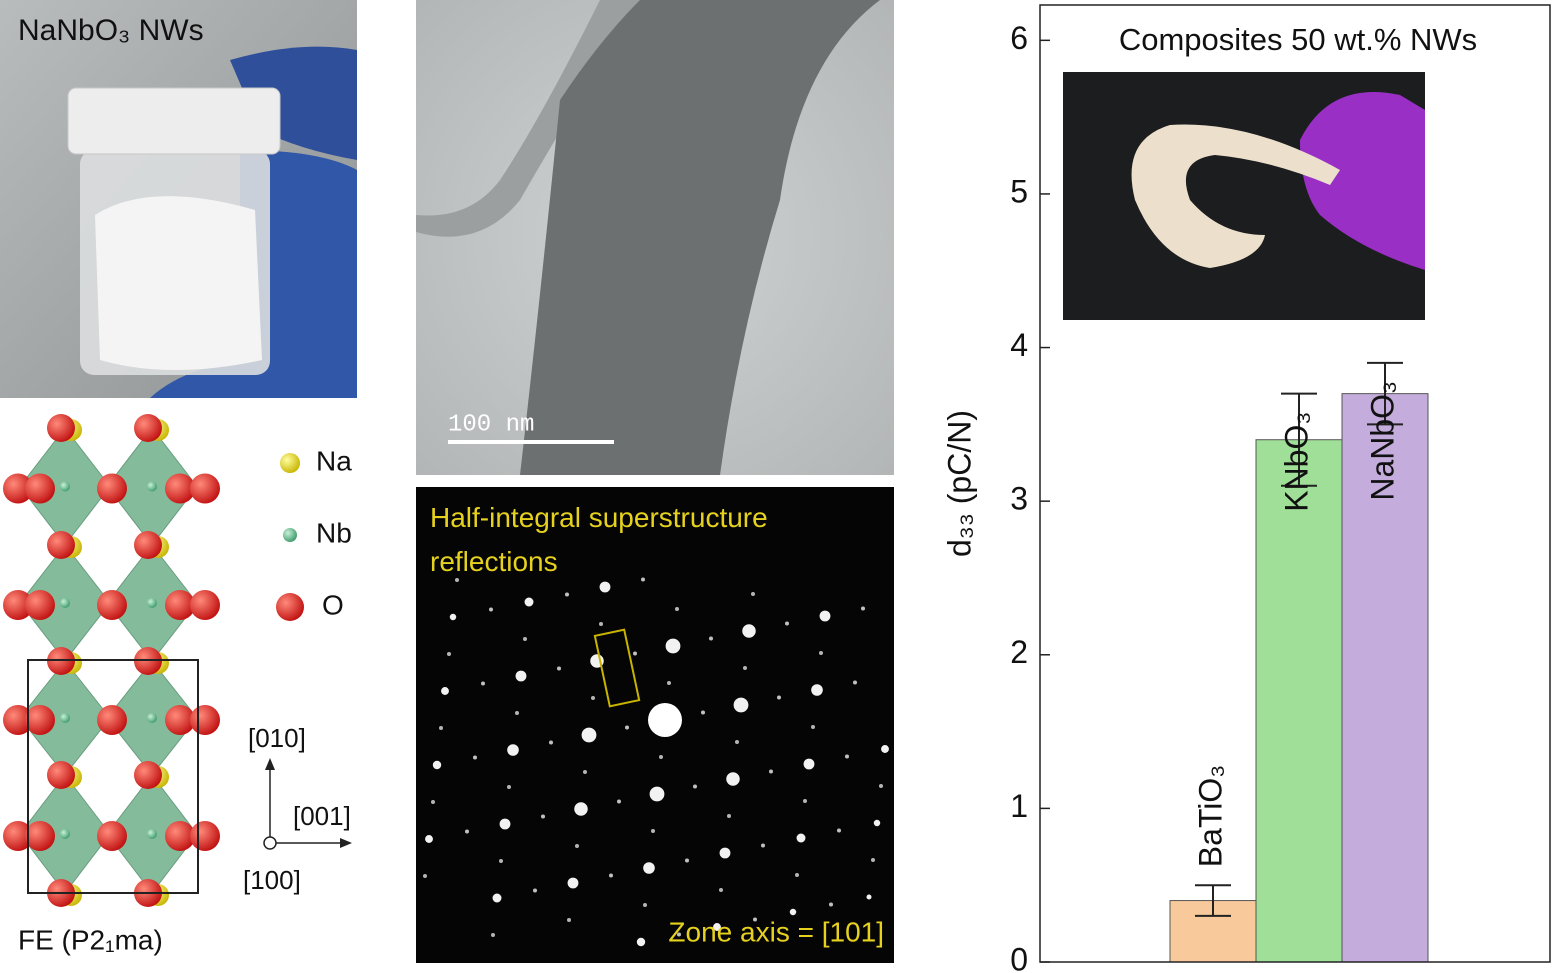  Describe the element at coordinates (1210, 816) in the screenshot. I see `category-label: BaTiO₃` at that location.